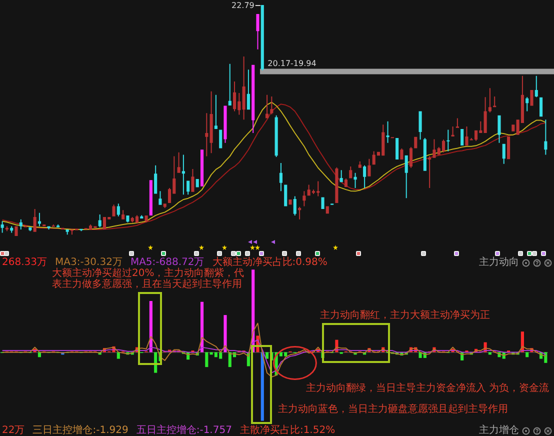  Describe the element at coordinates (428, 388) in the screenshot. I see `annotation: 主力动向翻绿，当日主导主力资金净流入 为负，资金流` at that location.